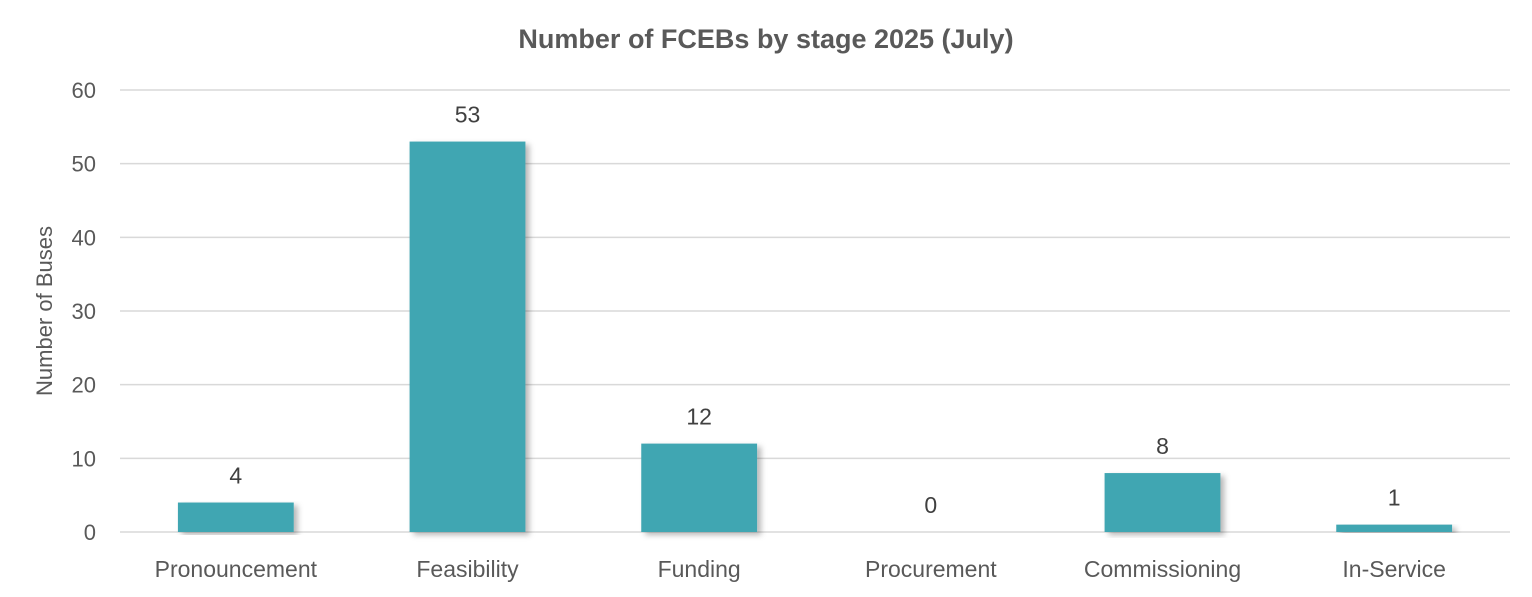  What do you see at coordinates (236, 569) in the screenshot?
I see `x-category-label: Pronouncement` at bounding box center [236, 569].